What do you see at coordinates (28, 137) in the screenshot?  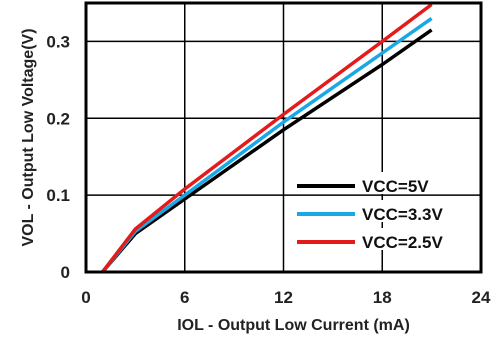 I see `y-axis-label: VOL - Output Low Voltage(V)` at bounding box center [28, 137].